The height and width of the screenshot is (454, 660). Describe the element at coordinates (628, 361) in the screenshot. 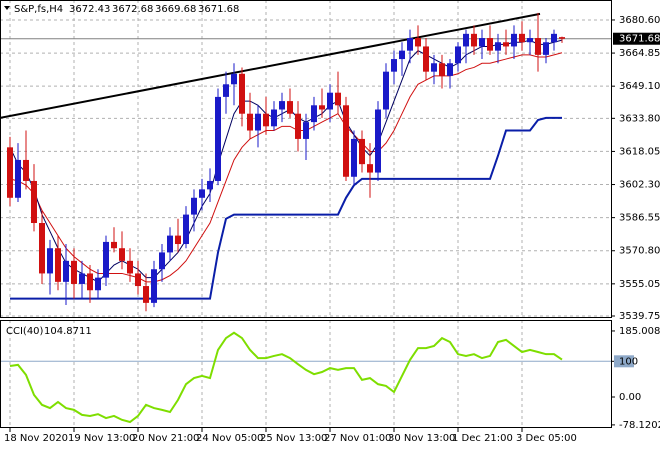

I see `cci-tick-label: 100` at that location.